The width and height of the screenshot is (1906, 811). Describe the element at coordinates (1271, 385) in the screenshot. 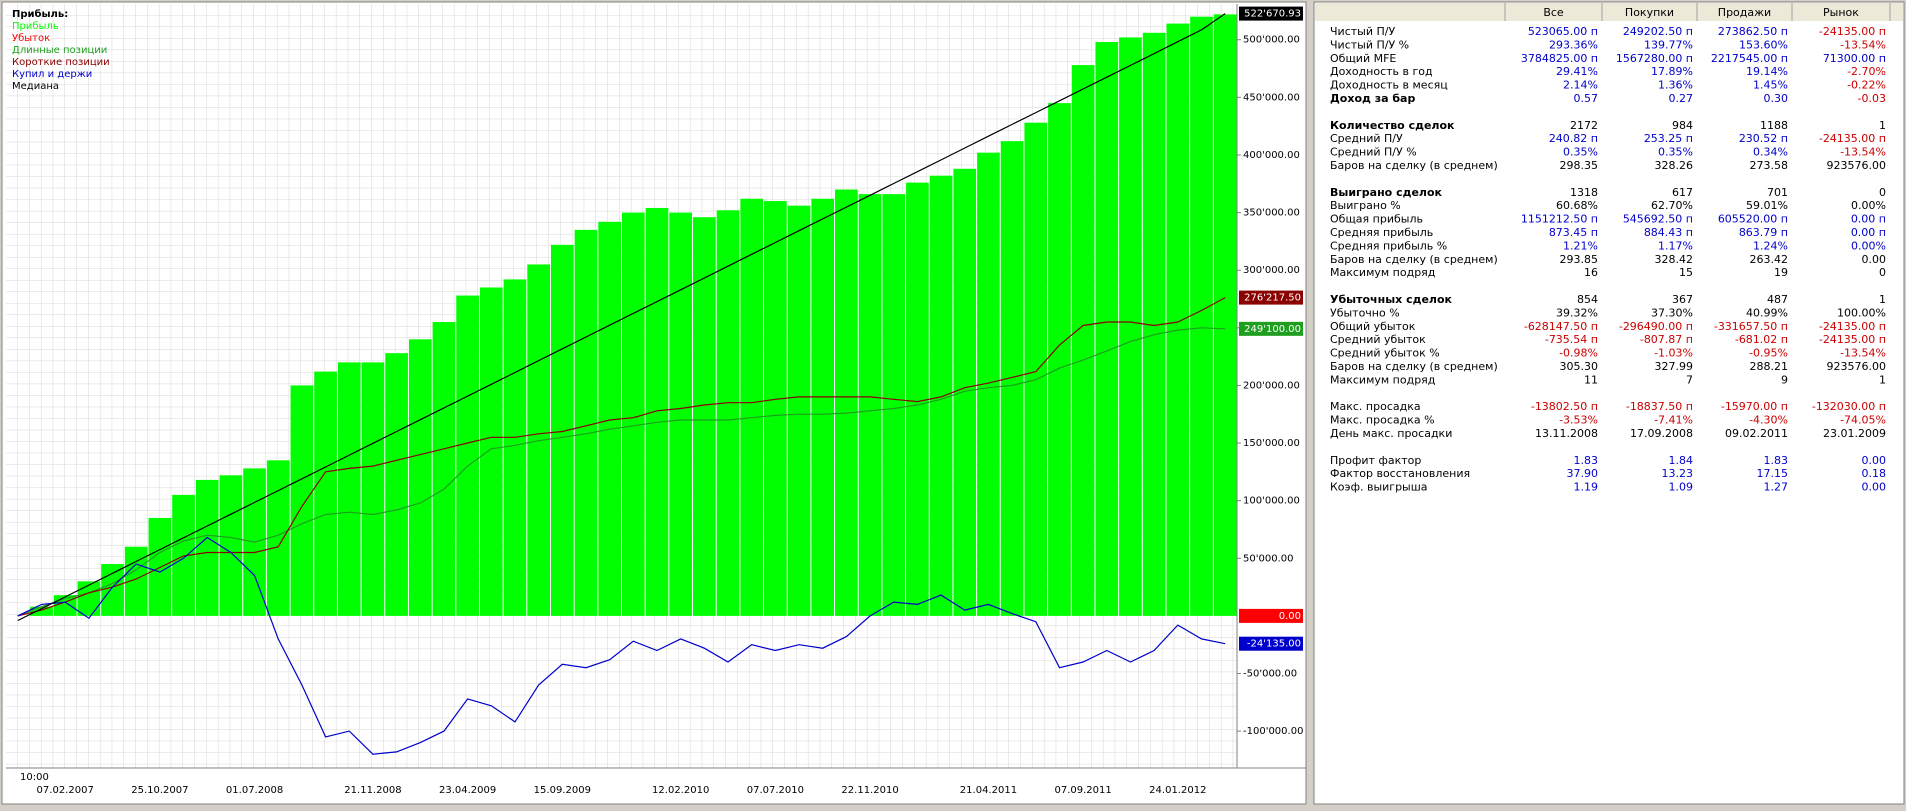

I see `y-tick-label: 200'000.00` at that location.